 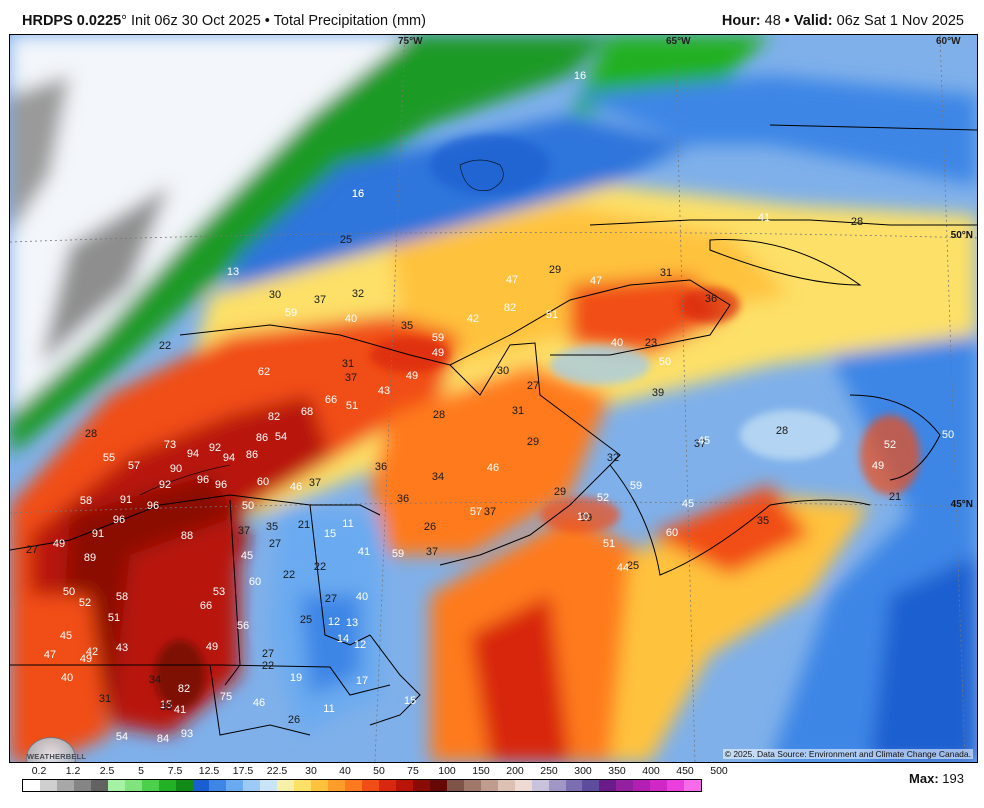 What do you see at coordinates (813, 21) in the screenshot?
I see `valid-label: Valid:` at bounding box center [813, 21].